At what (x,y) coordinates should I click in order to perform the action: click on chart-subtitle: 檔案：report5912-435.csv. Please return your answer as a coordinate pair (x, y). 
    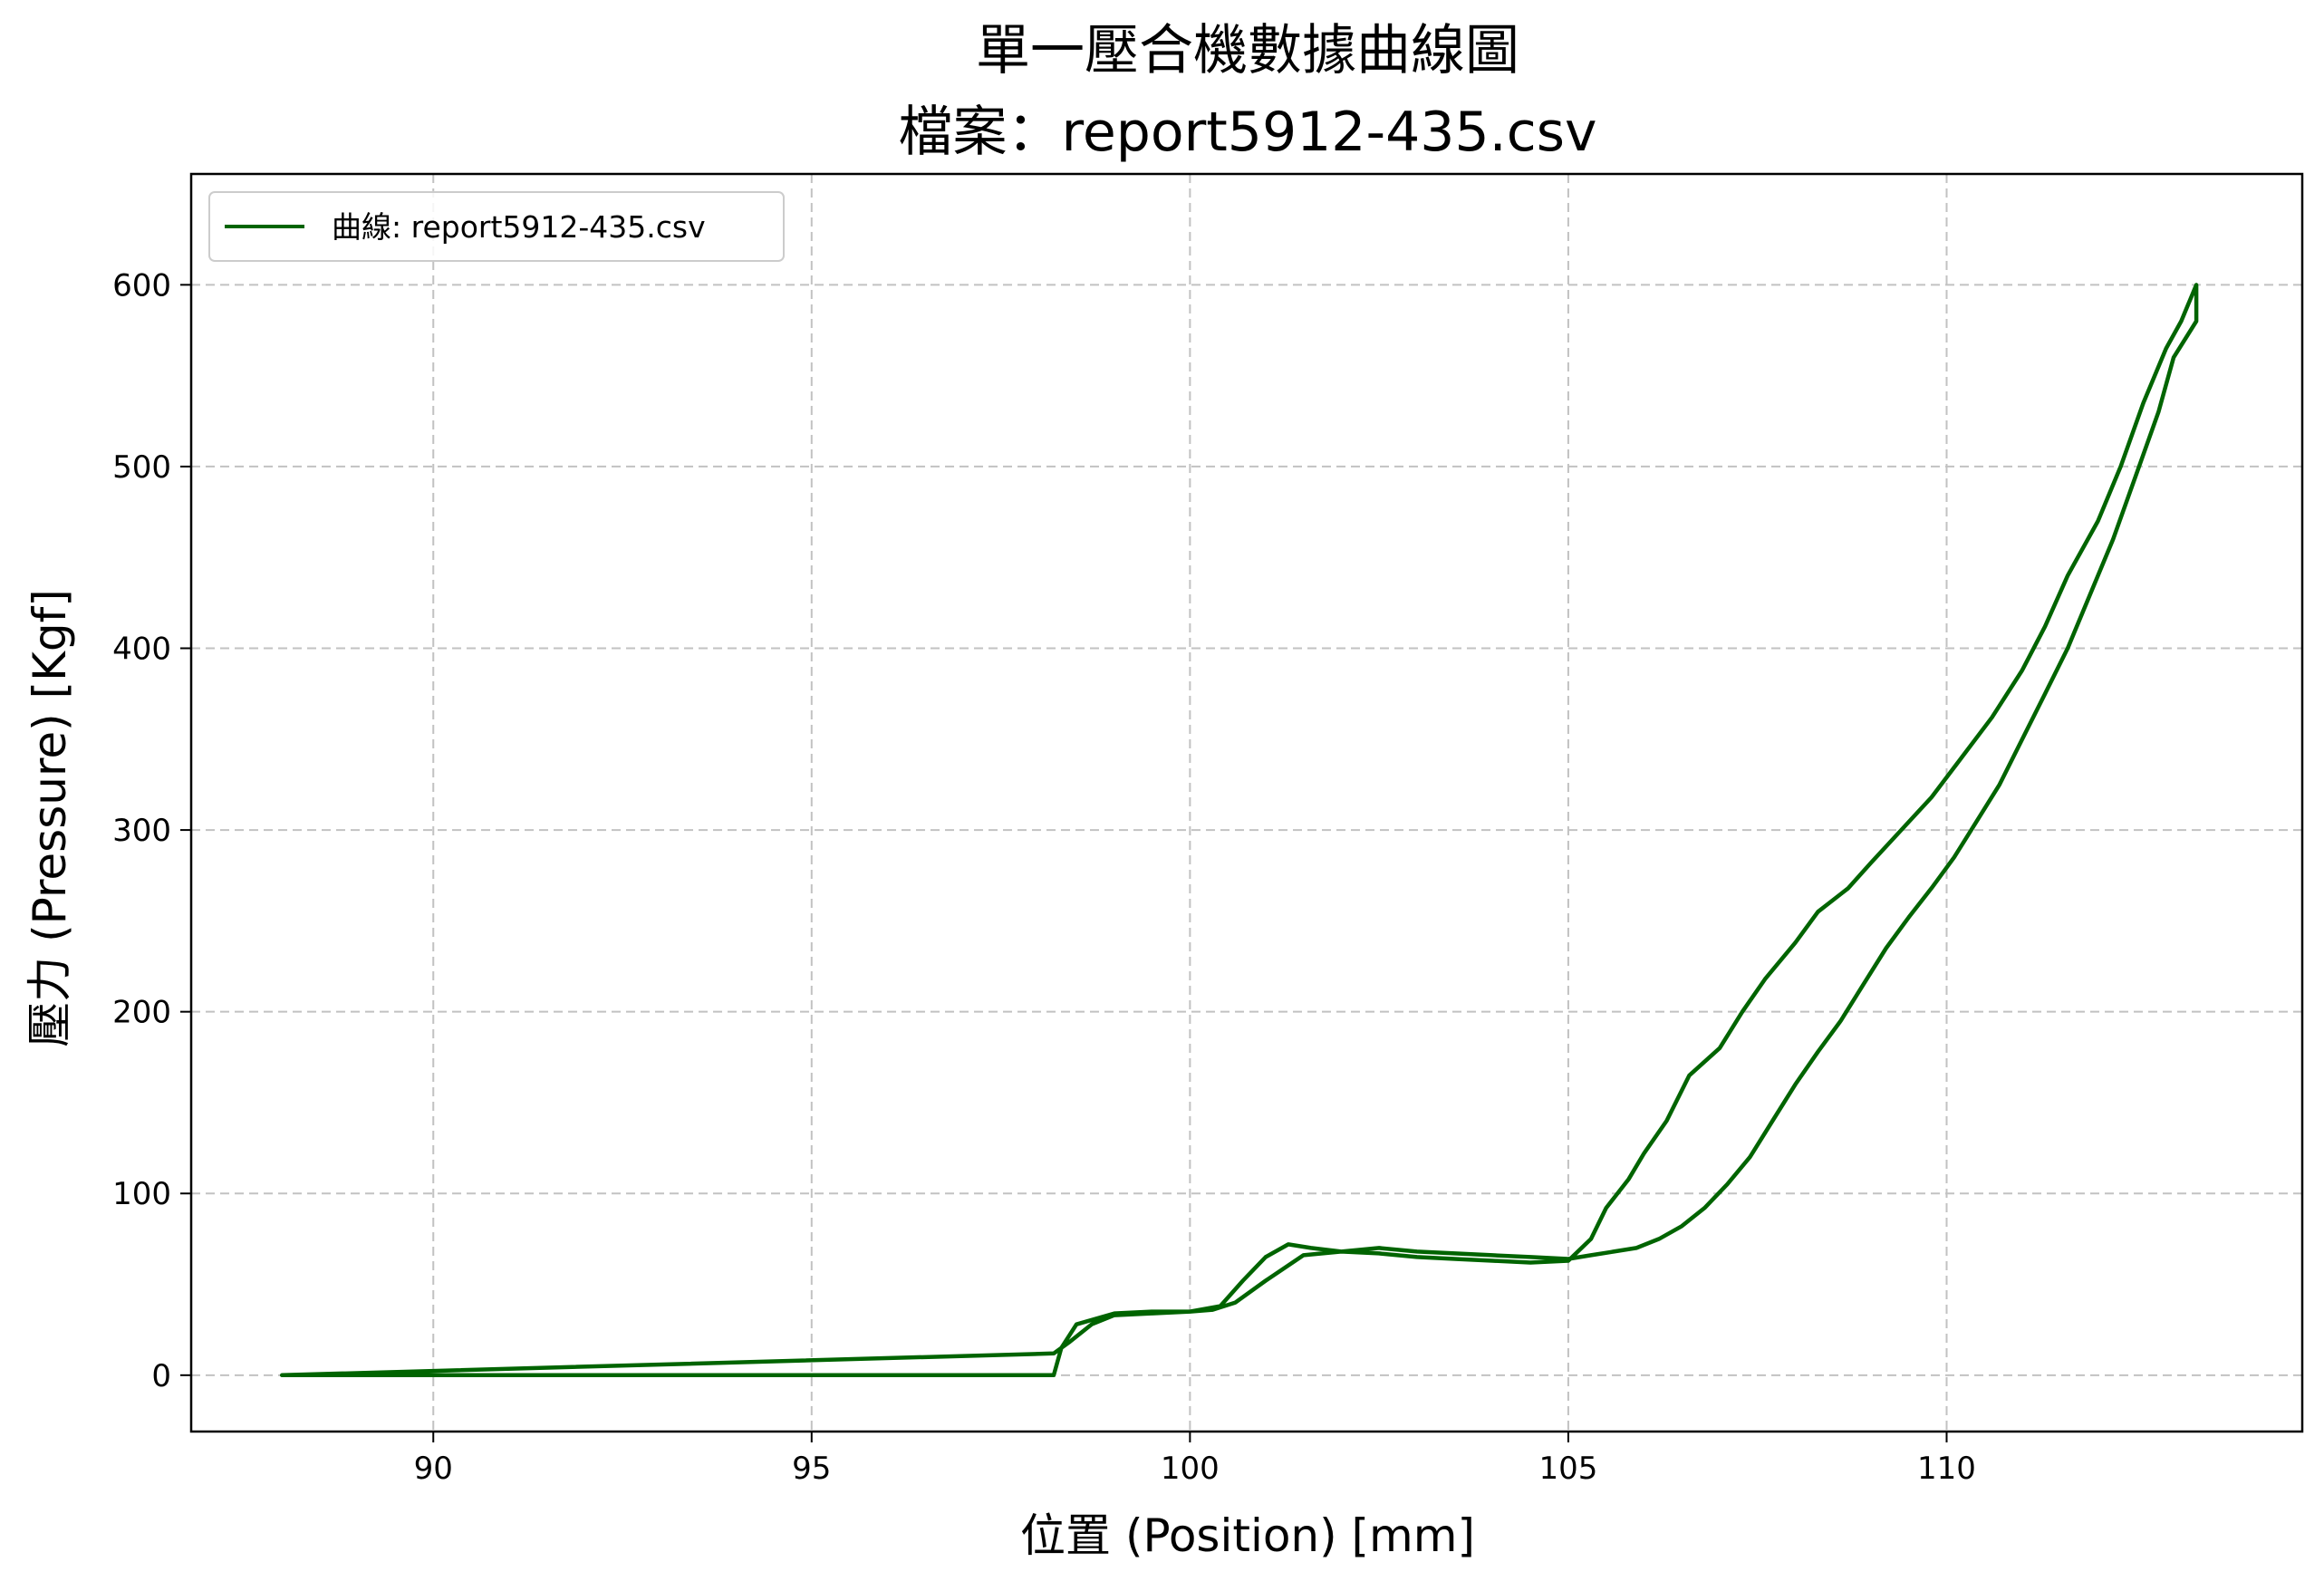
    Looking at the image, I should click on (1248, 132).